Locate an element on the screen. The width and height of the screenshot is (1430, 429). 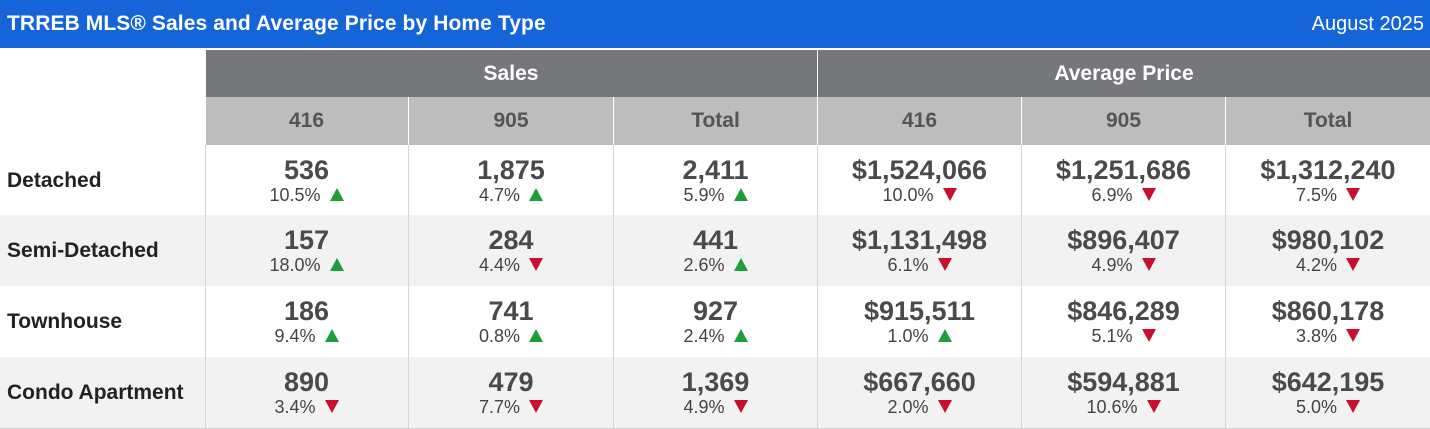
change-percent: 10.0% is located at coordinates (908, 194).